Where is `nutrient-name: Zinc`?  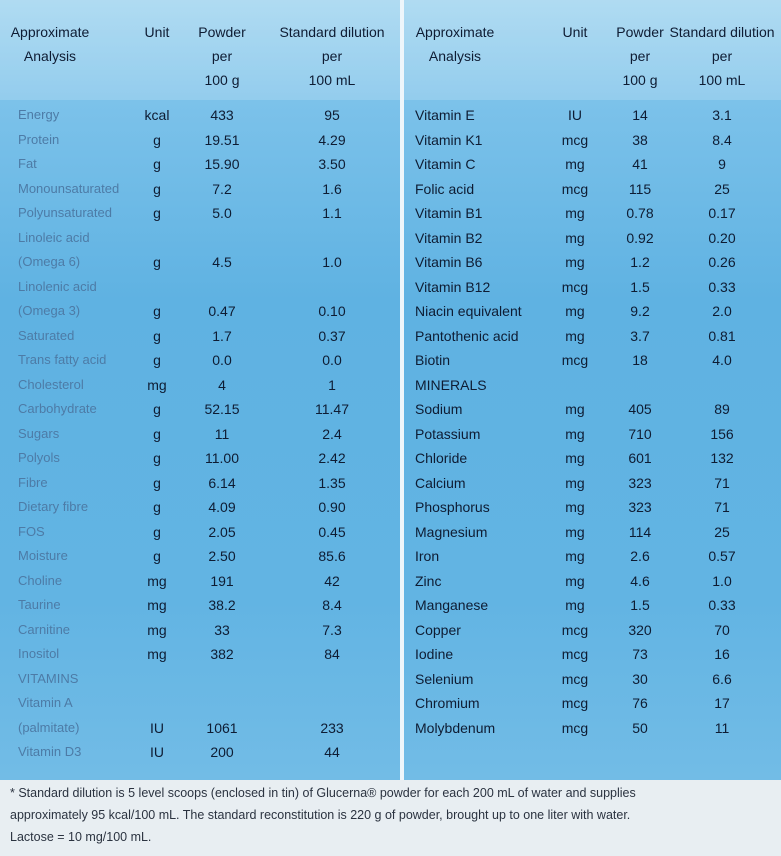
nutrient-name: Zinc is located at coordinates (428, 580).